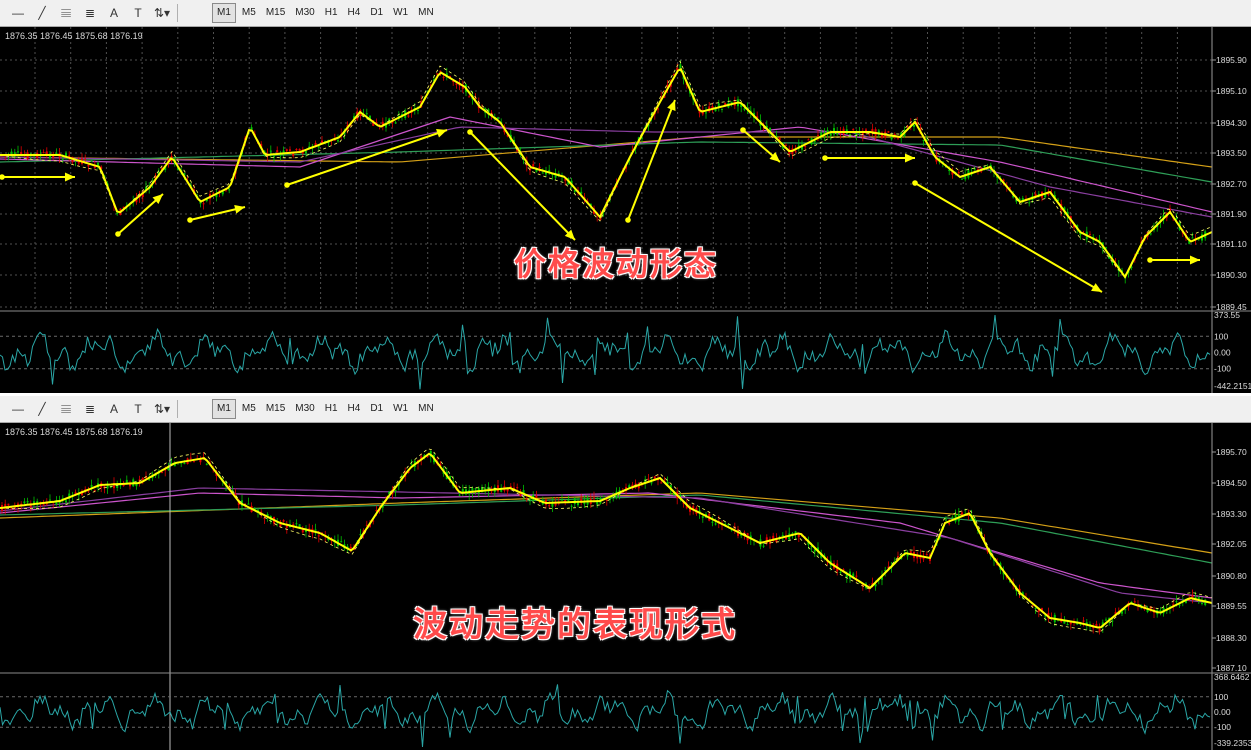 The width and height of the screenshot is (1251, 750). I want to click on price-label: 1891.90, so click(1231, 214).